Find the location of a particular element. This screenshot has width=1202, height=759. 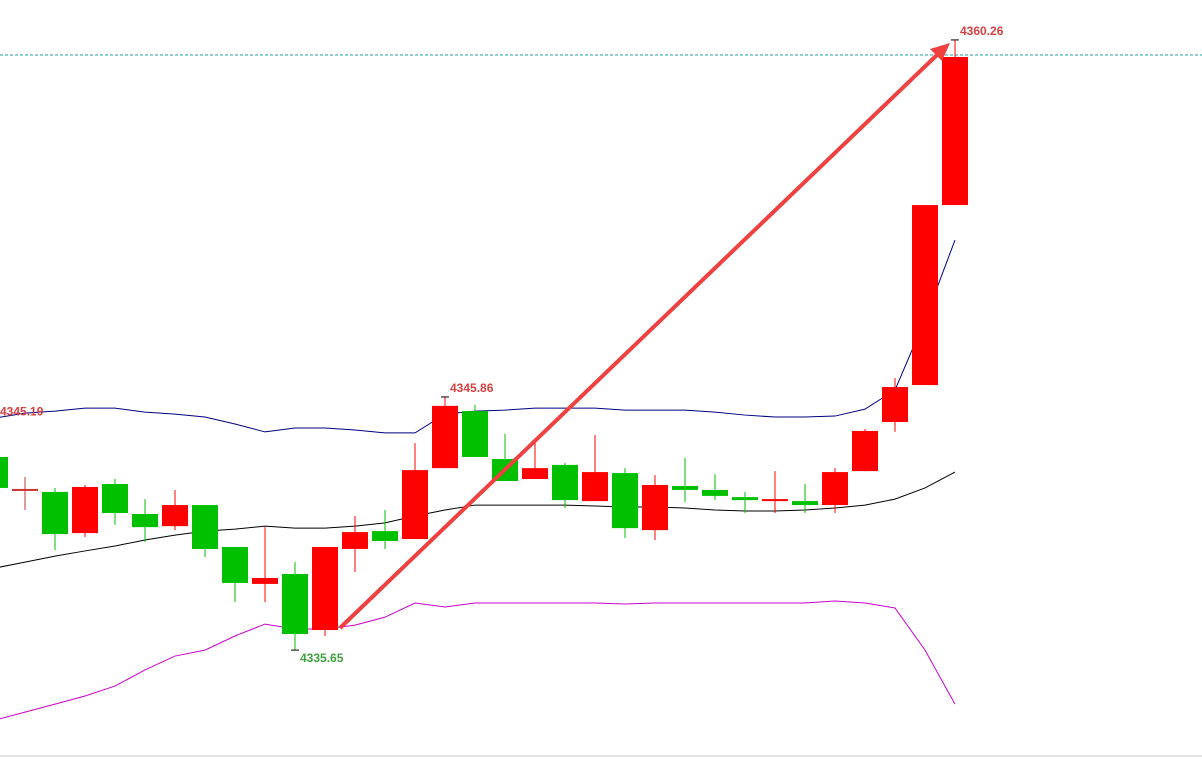

trend-arrow-head is located at coordinates (940, 52).